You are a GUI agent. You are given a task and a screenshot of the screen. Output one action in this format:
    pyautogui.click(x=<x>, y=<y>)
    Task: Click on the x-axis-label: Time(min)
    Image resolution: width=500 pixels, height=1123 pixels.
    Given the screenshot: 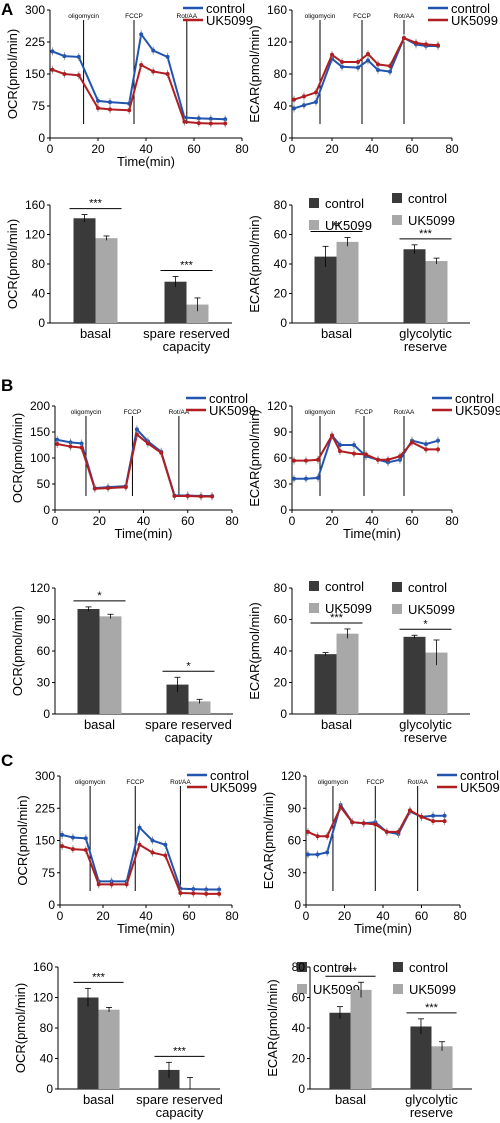 What is the action you would take?
    pyautogui.click(x=372, y=533)
    